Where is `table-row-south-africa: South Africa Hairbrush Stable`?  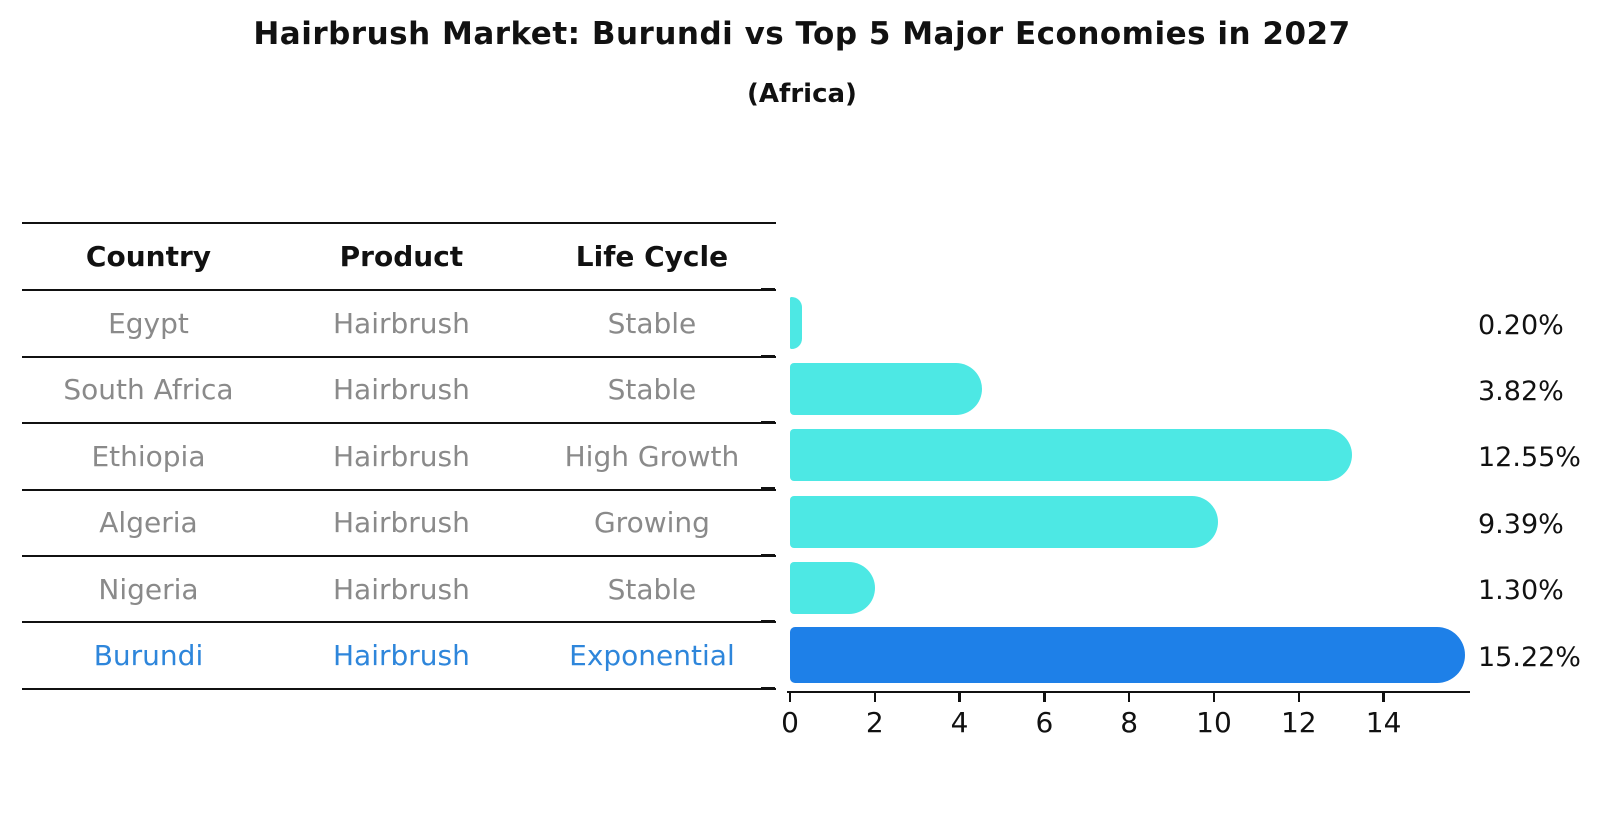 table-row-south-africa: South Africa Hairbrush Stable is located at coordinates (399, 388).